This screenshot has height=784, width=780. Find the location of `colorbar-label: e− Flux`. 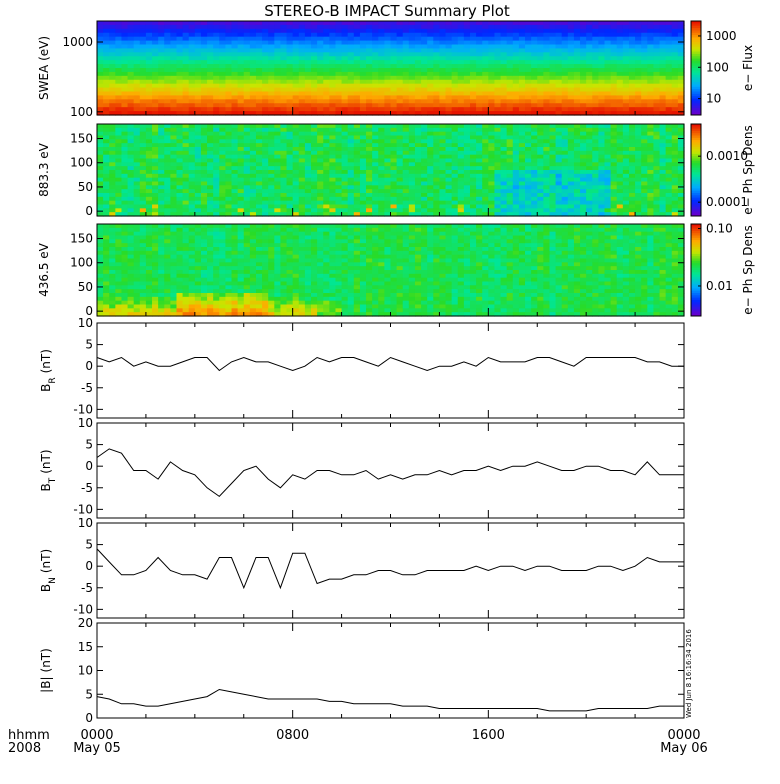

colorbar-label: e− Flux is located at coordinates (748, 68).